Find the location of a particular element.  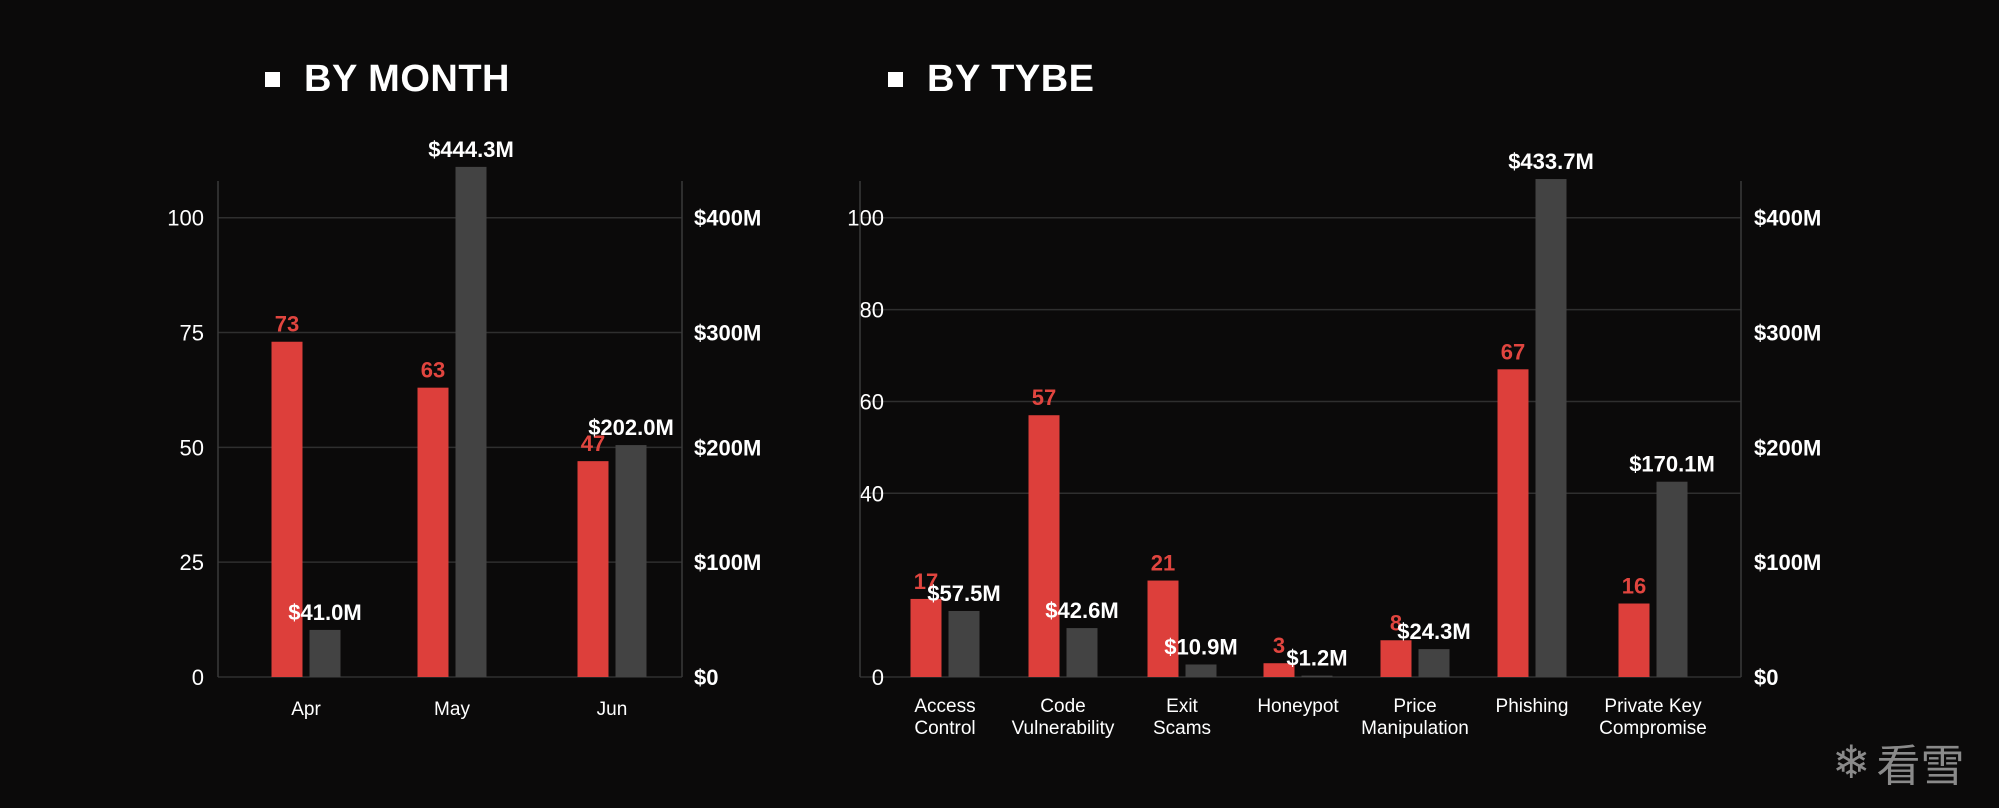

type-category-label-line: Exit is located at coordinates (1182, 706).